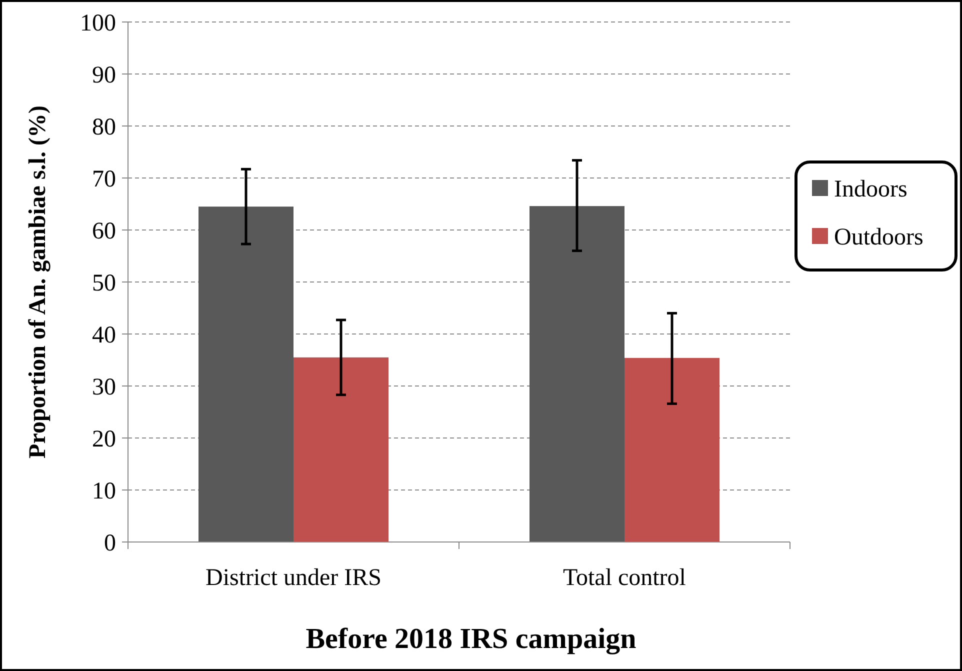  What do you see at coordinates (104, 491) in the screenshot?
I see `y-tick-label: 10` at bounding box center [104, 491].